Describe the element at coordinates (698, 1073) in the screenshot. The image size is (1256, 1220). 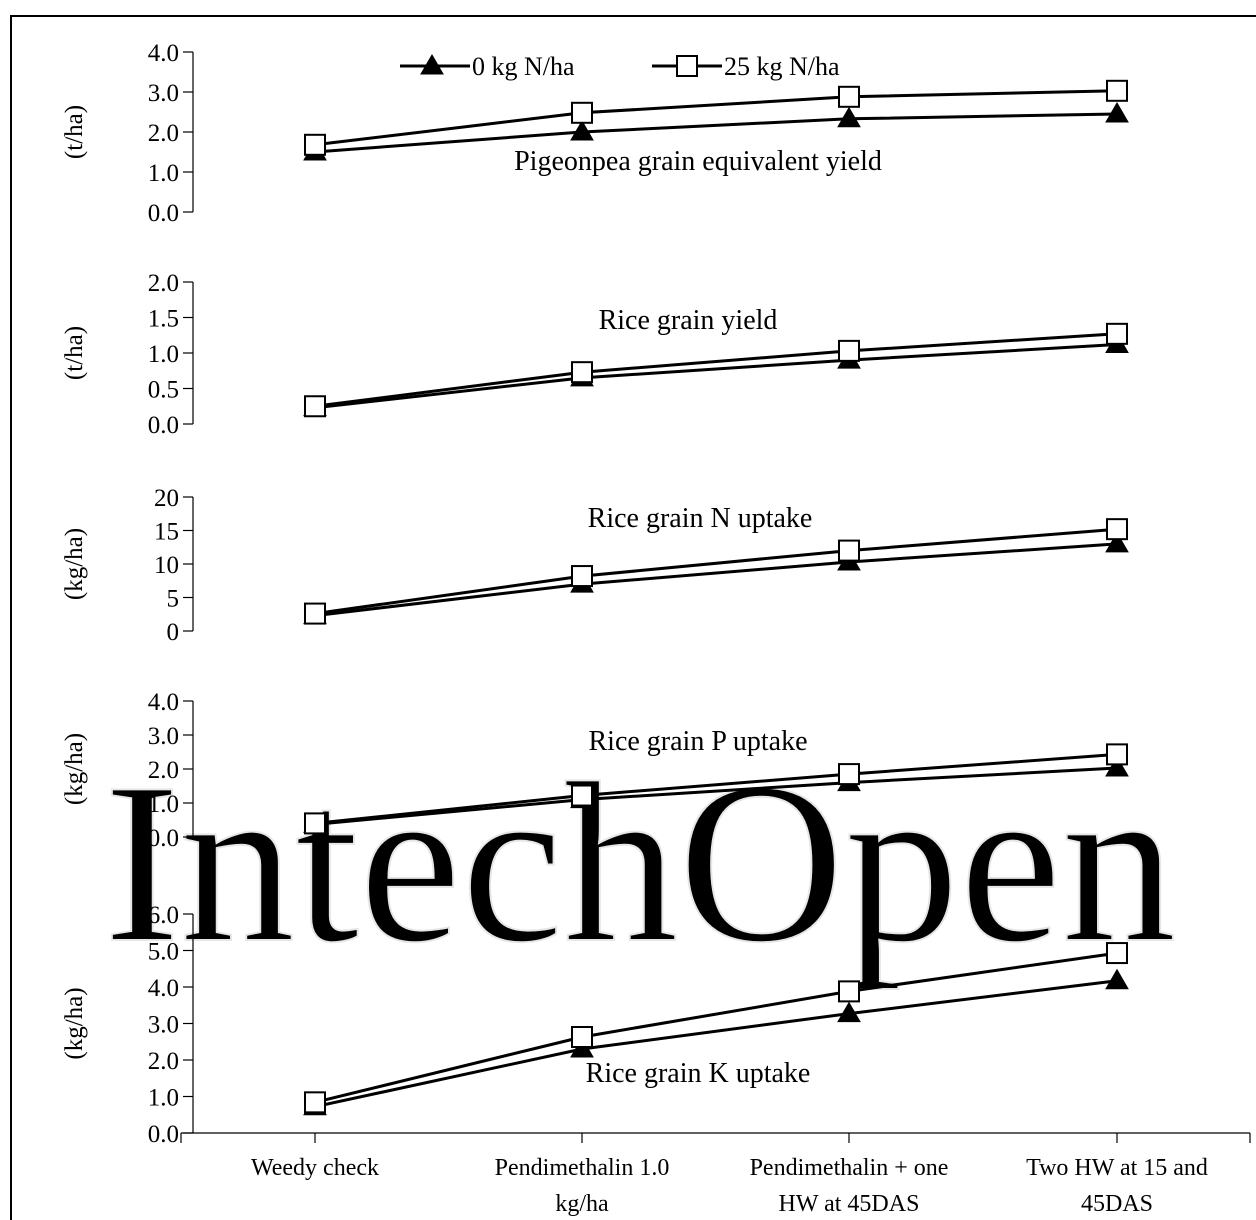
I see `panel-title: Rice grain K uptake` at that location.